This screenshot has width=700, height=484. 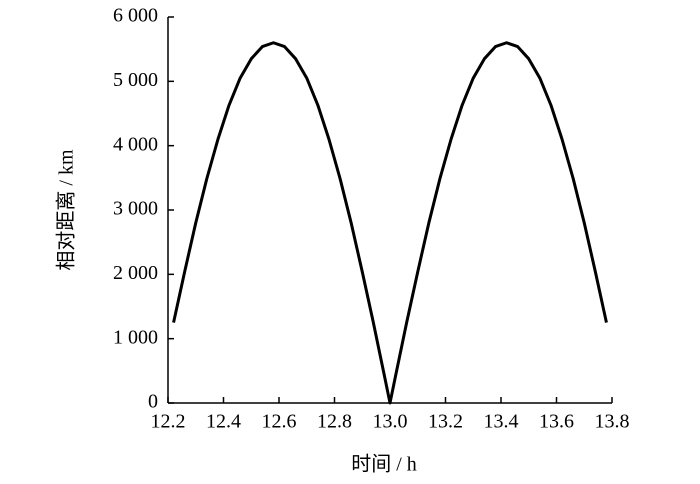 I want to click on x-tick-label: 13.6, so click(x=556, y=422).